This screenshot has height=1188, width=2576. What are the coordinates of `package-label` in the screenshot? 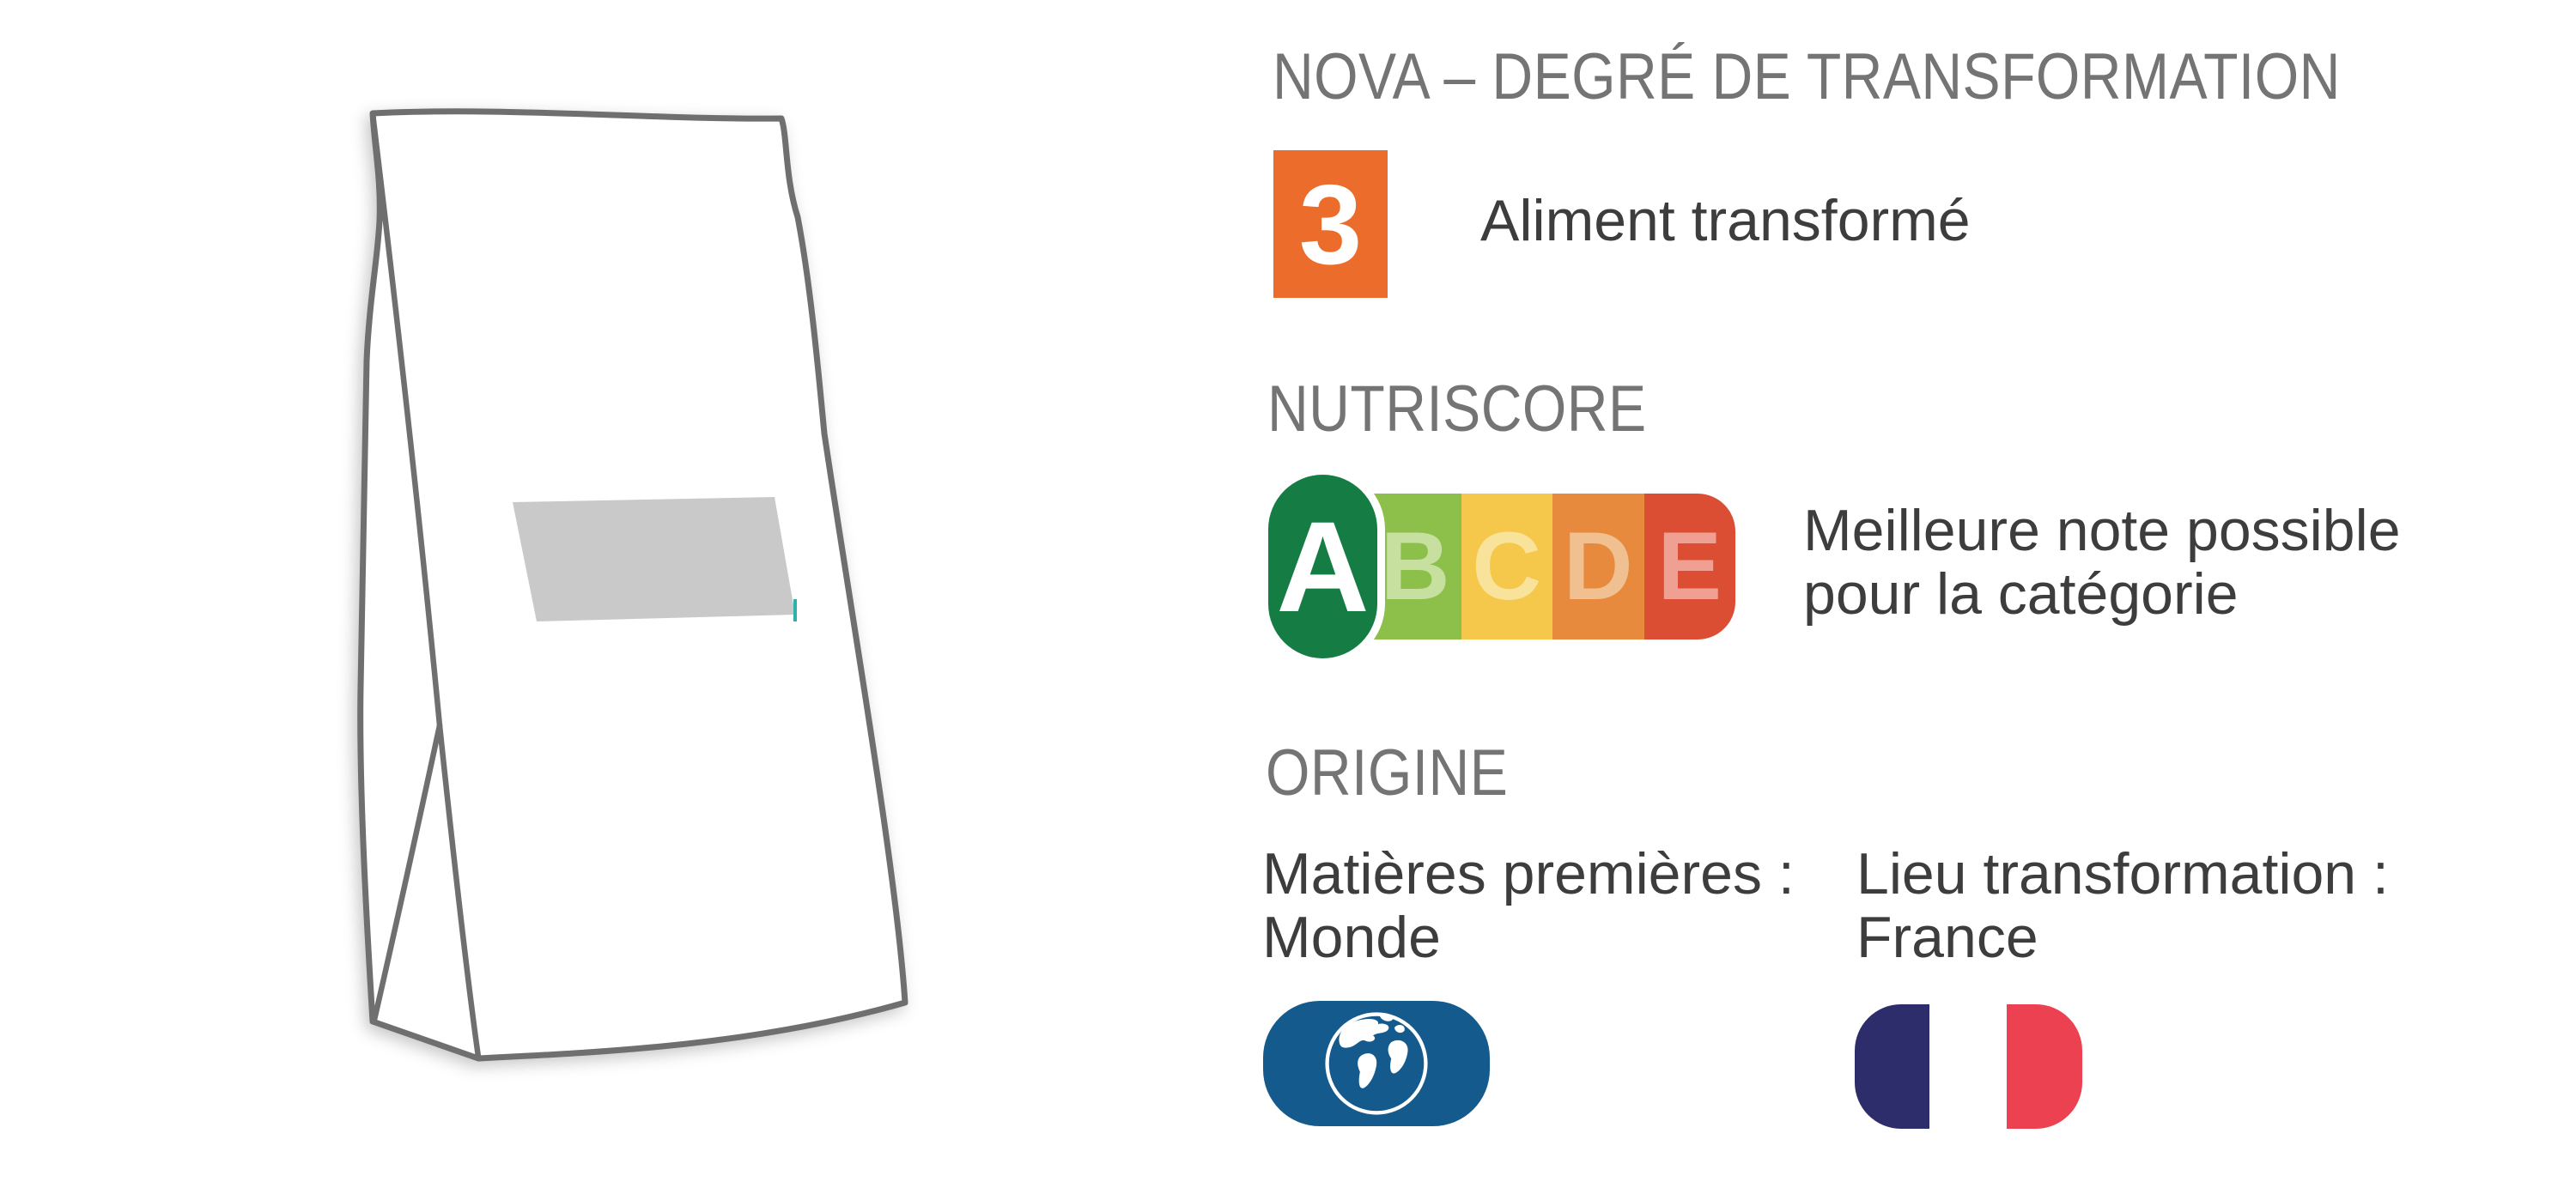 It's located at (654, 559).